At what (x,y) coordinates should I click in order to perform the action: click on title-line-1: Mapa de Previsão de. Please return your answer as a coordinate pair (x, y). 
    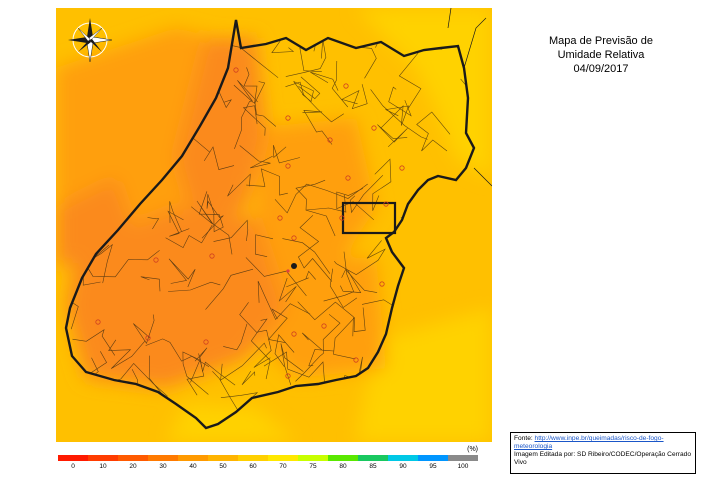
    Looking at the image, I should click on (601, 41).